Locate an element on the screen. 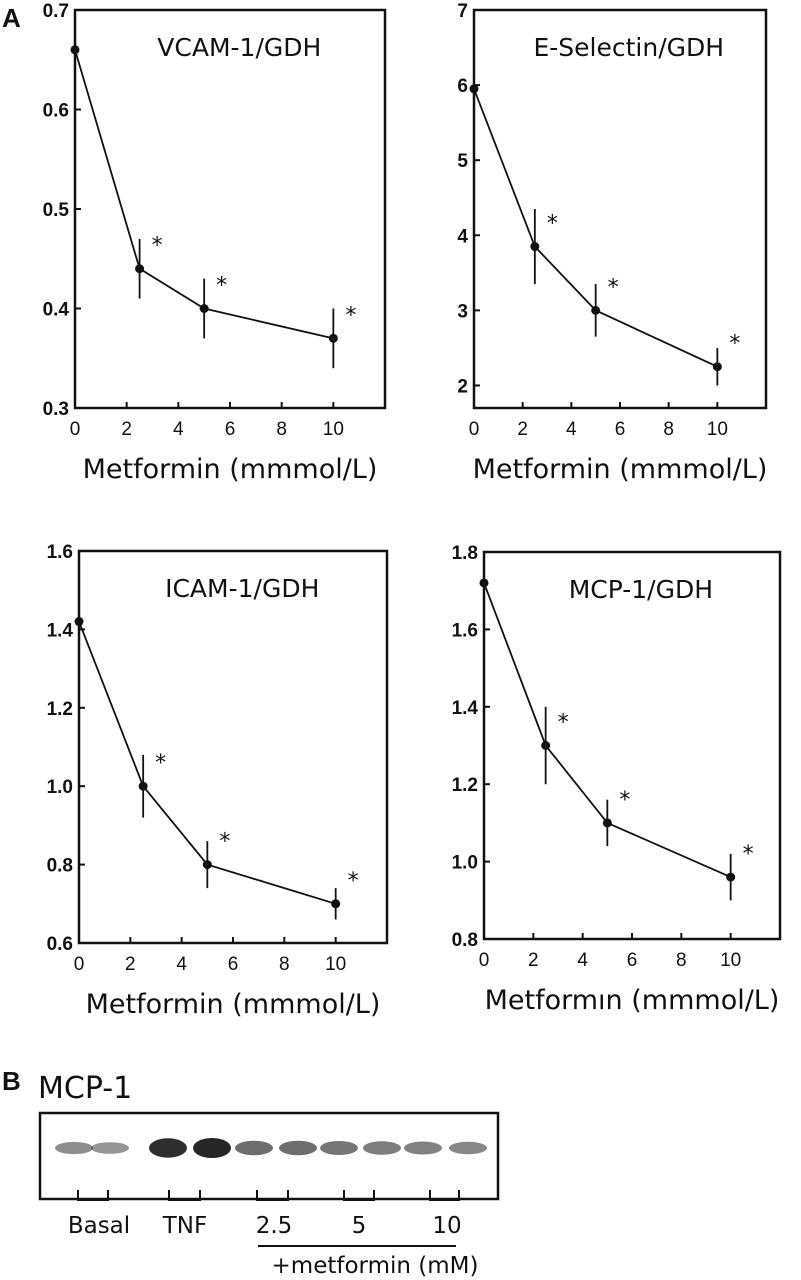  lane-group-label: TNF is located at coordinates (184, 1226).